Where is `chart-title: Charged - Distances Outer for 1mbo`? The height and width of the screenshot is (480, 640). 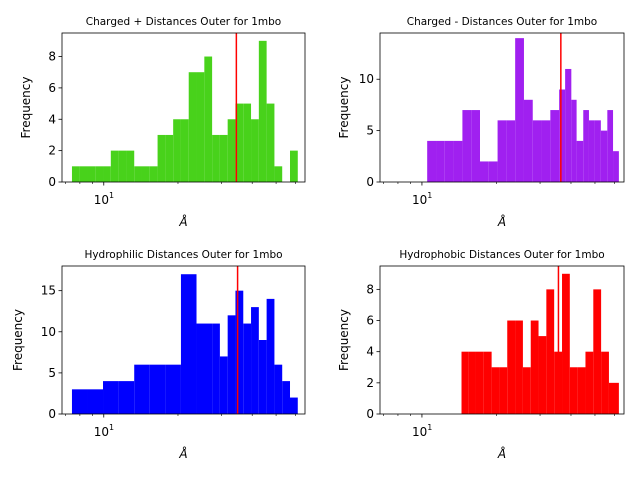 chart-title: Charged - Distances Outer for 1mbo is located at coordinates (502, 22).